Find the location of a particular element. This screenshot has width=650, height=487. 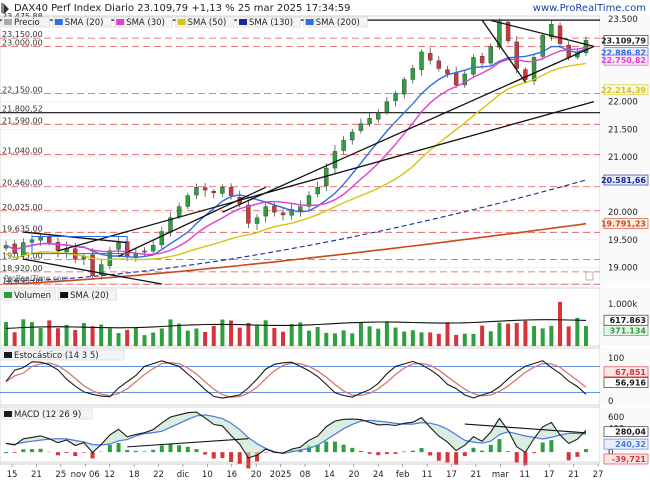

legend-label: SMA (20) is located at coordinates (84, 23).